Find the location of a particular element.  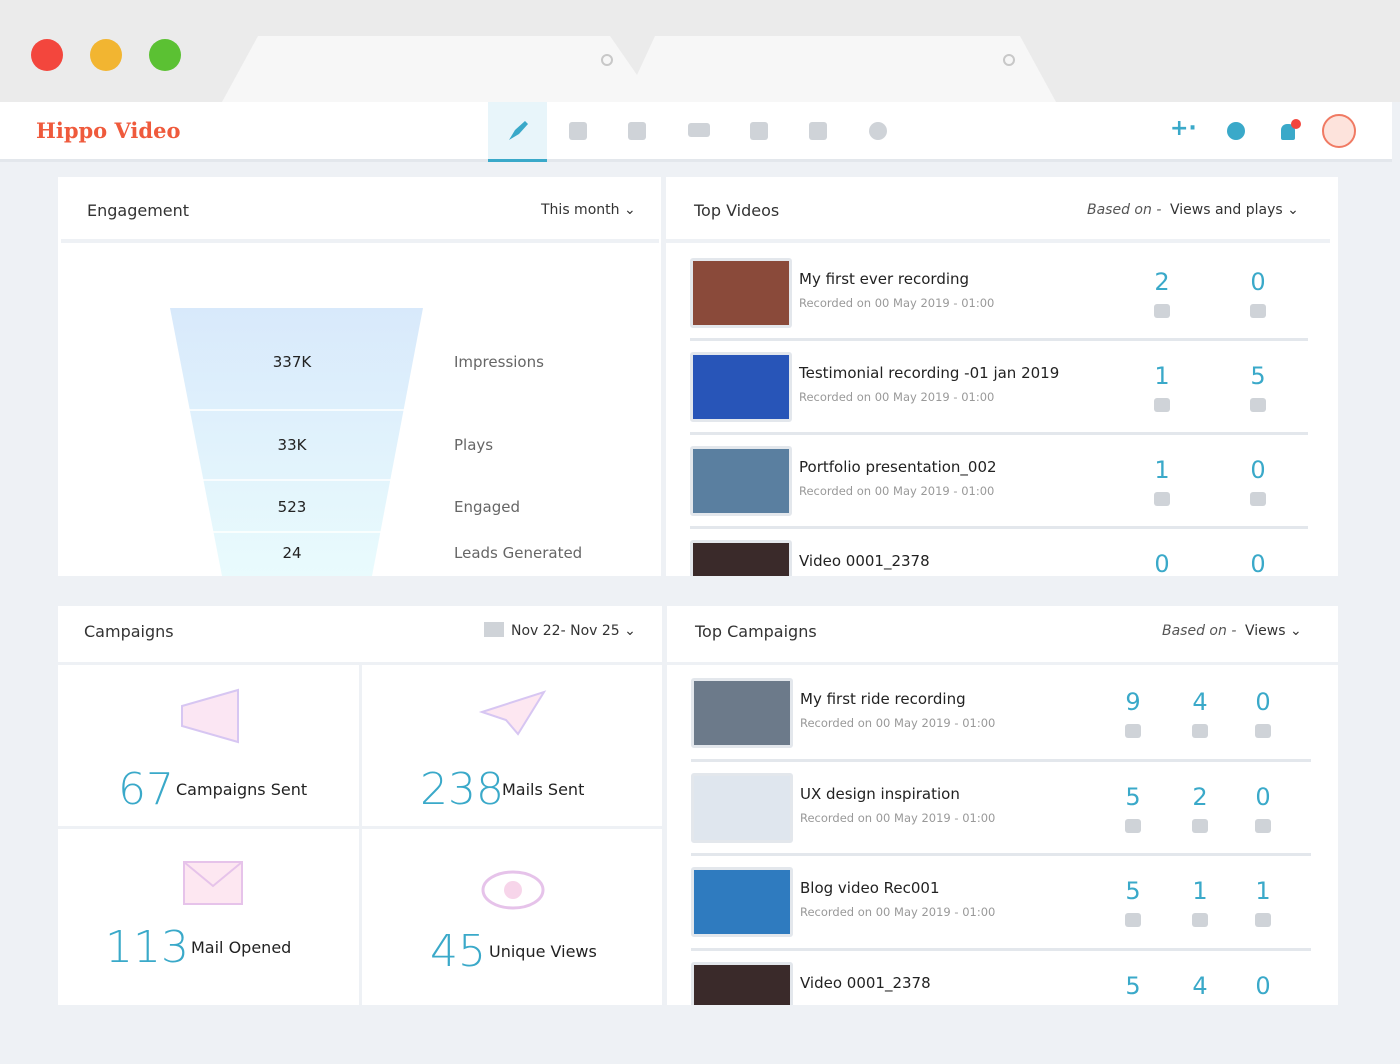

funnel-shape is located at coordinates (296, 442).